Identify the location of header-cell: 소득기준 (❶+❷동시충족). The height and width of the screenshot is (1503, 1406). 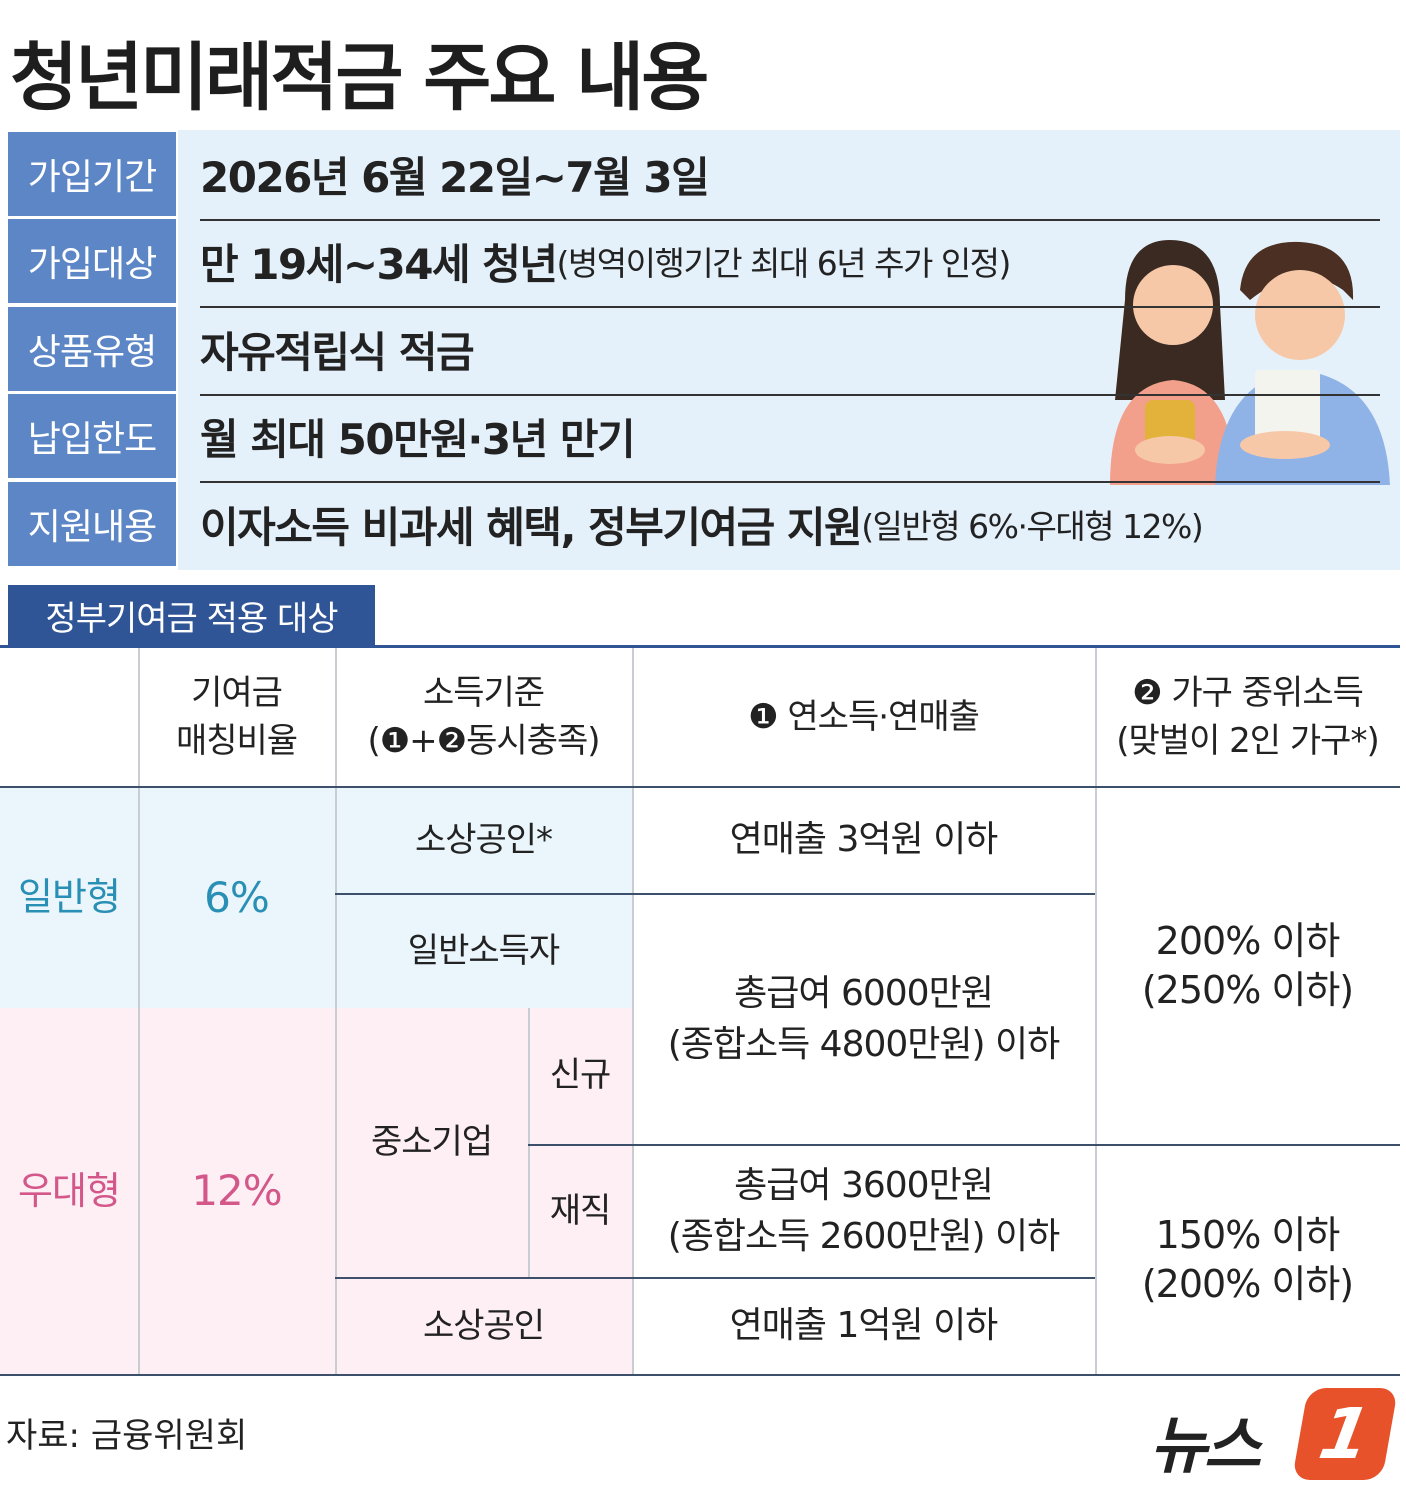
(483, 718).